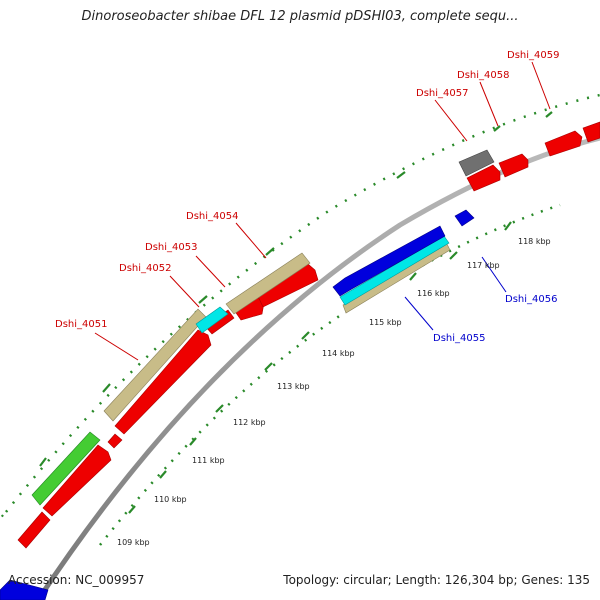 This screenshot has width=600, height=600. What do you see at coordinates (171, 247) in the screenshot?
I see `gene-label-dshi-4053: Dshi_4053` at bounding box center [171, 247].